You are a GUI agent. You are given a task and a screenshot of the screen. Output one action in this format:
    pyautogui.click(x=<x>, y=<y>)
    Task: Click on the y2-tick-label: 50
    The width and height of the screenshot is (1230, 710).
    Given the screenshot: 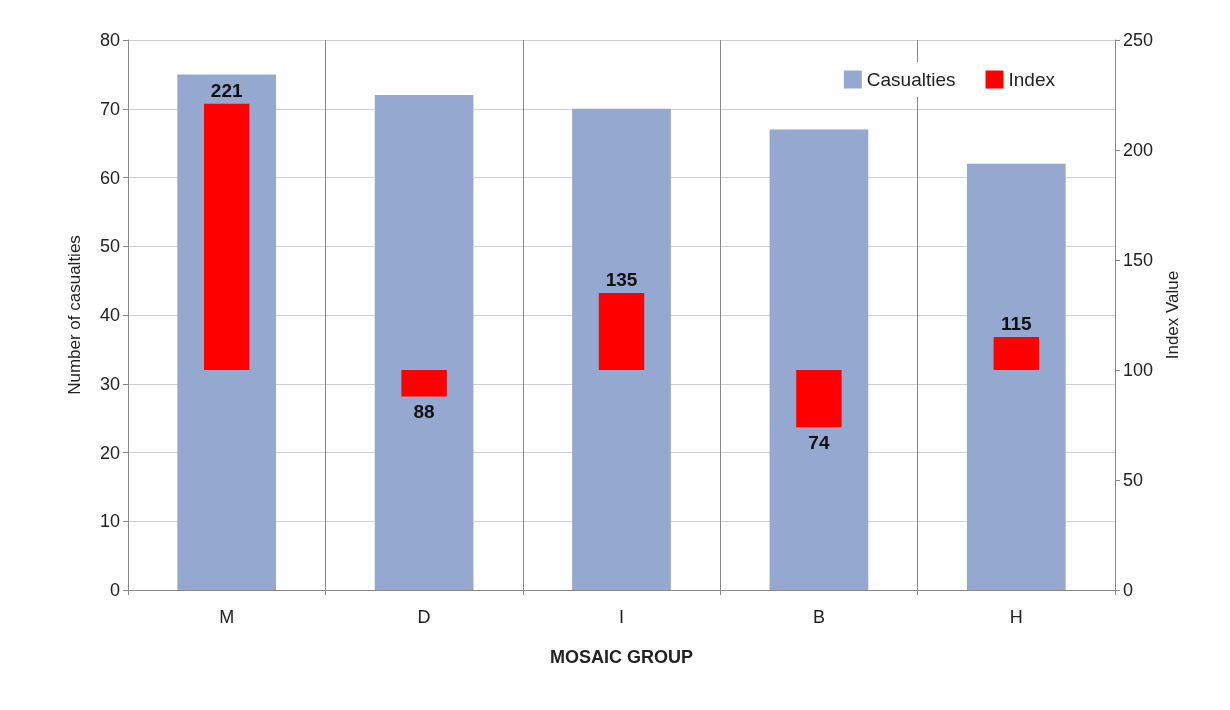 What is the action you would take?
    pyautogui.click(x=1133, y=480)
    